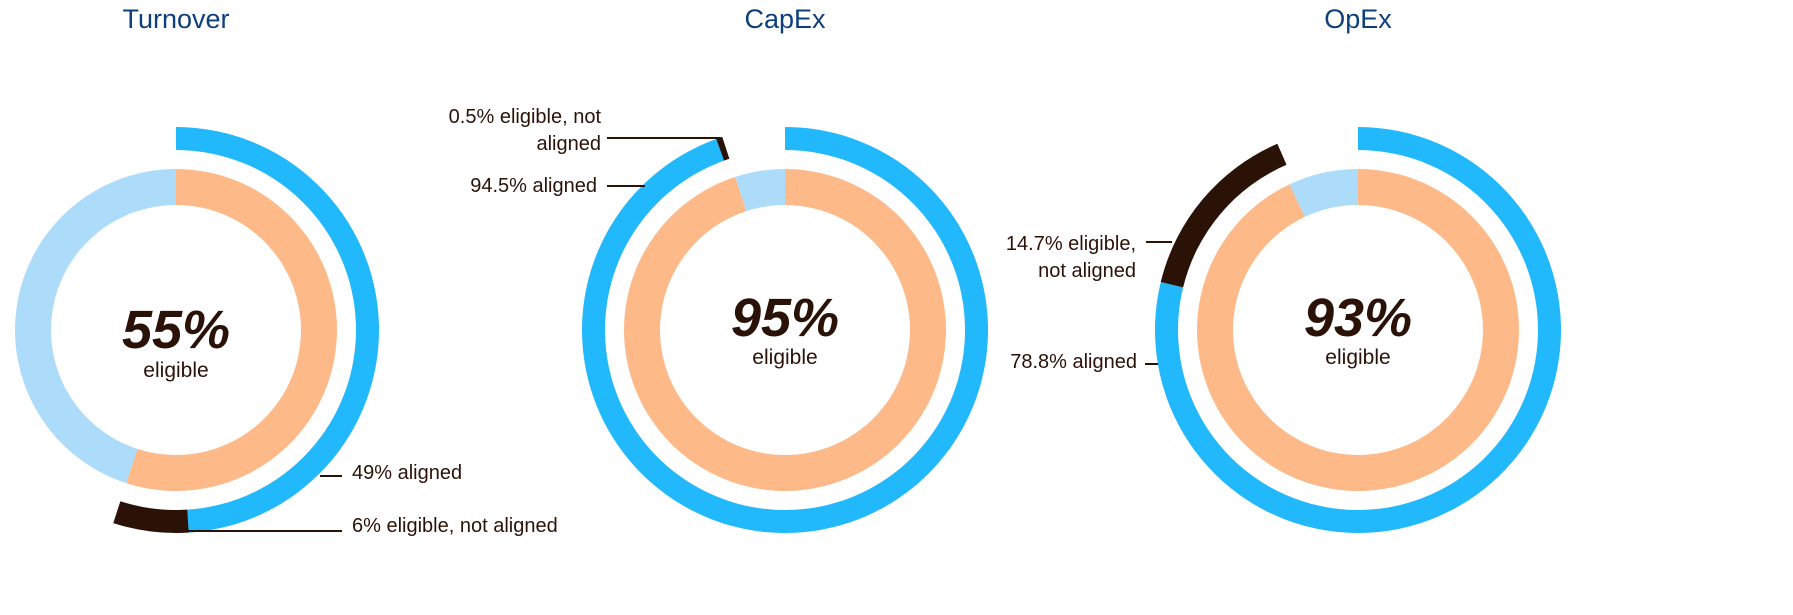  Describe the element at coordinates (666, 144) in the screenshot. I see `leader-line` at that location.